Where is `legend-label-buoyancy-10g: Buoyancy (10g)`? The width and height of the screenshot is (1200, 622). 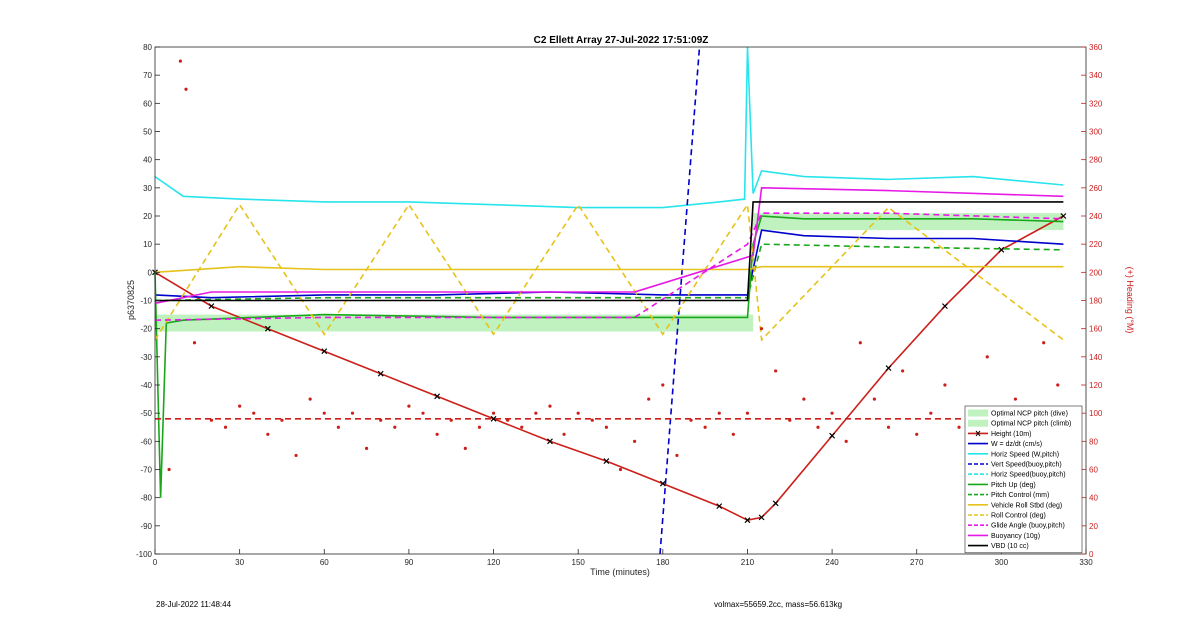
legend-label-buoyancy-10g: Buoyancy (10g) is located at coordinates (1015, 536).